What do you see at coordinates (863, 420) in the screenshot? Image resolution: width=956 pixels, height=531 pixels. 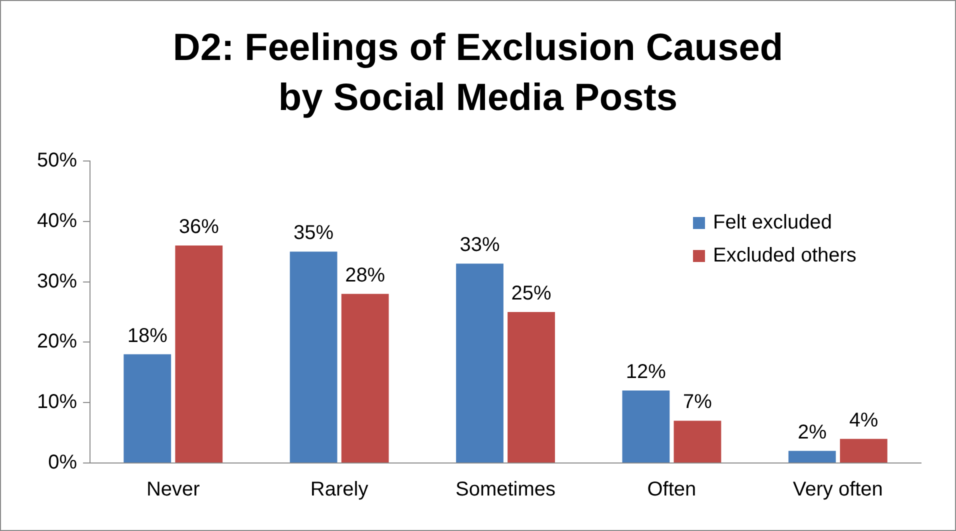 I see `data-label: 4%` at bounding box center [863, 420].